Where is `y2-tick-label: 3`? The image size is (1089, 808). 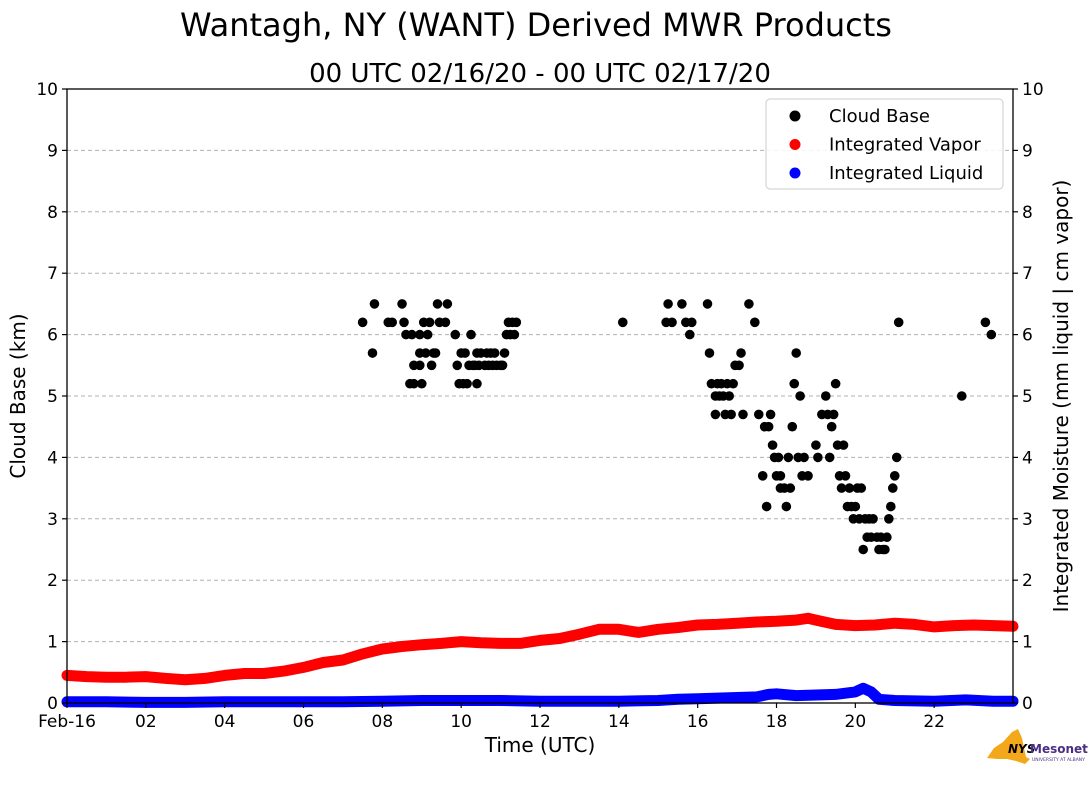 y2-tick-label: 3 is located at coordinates (1027, 520).